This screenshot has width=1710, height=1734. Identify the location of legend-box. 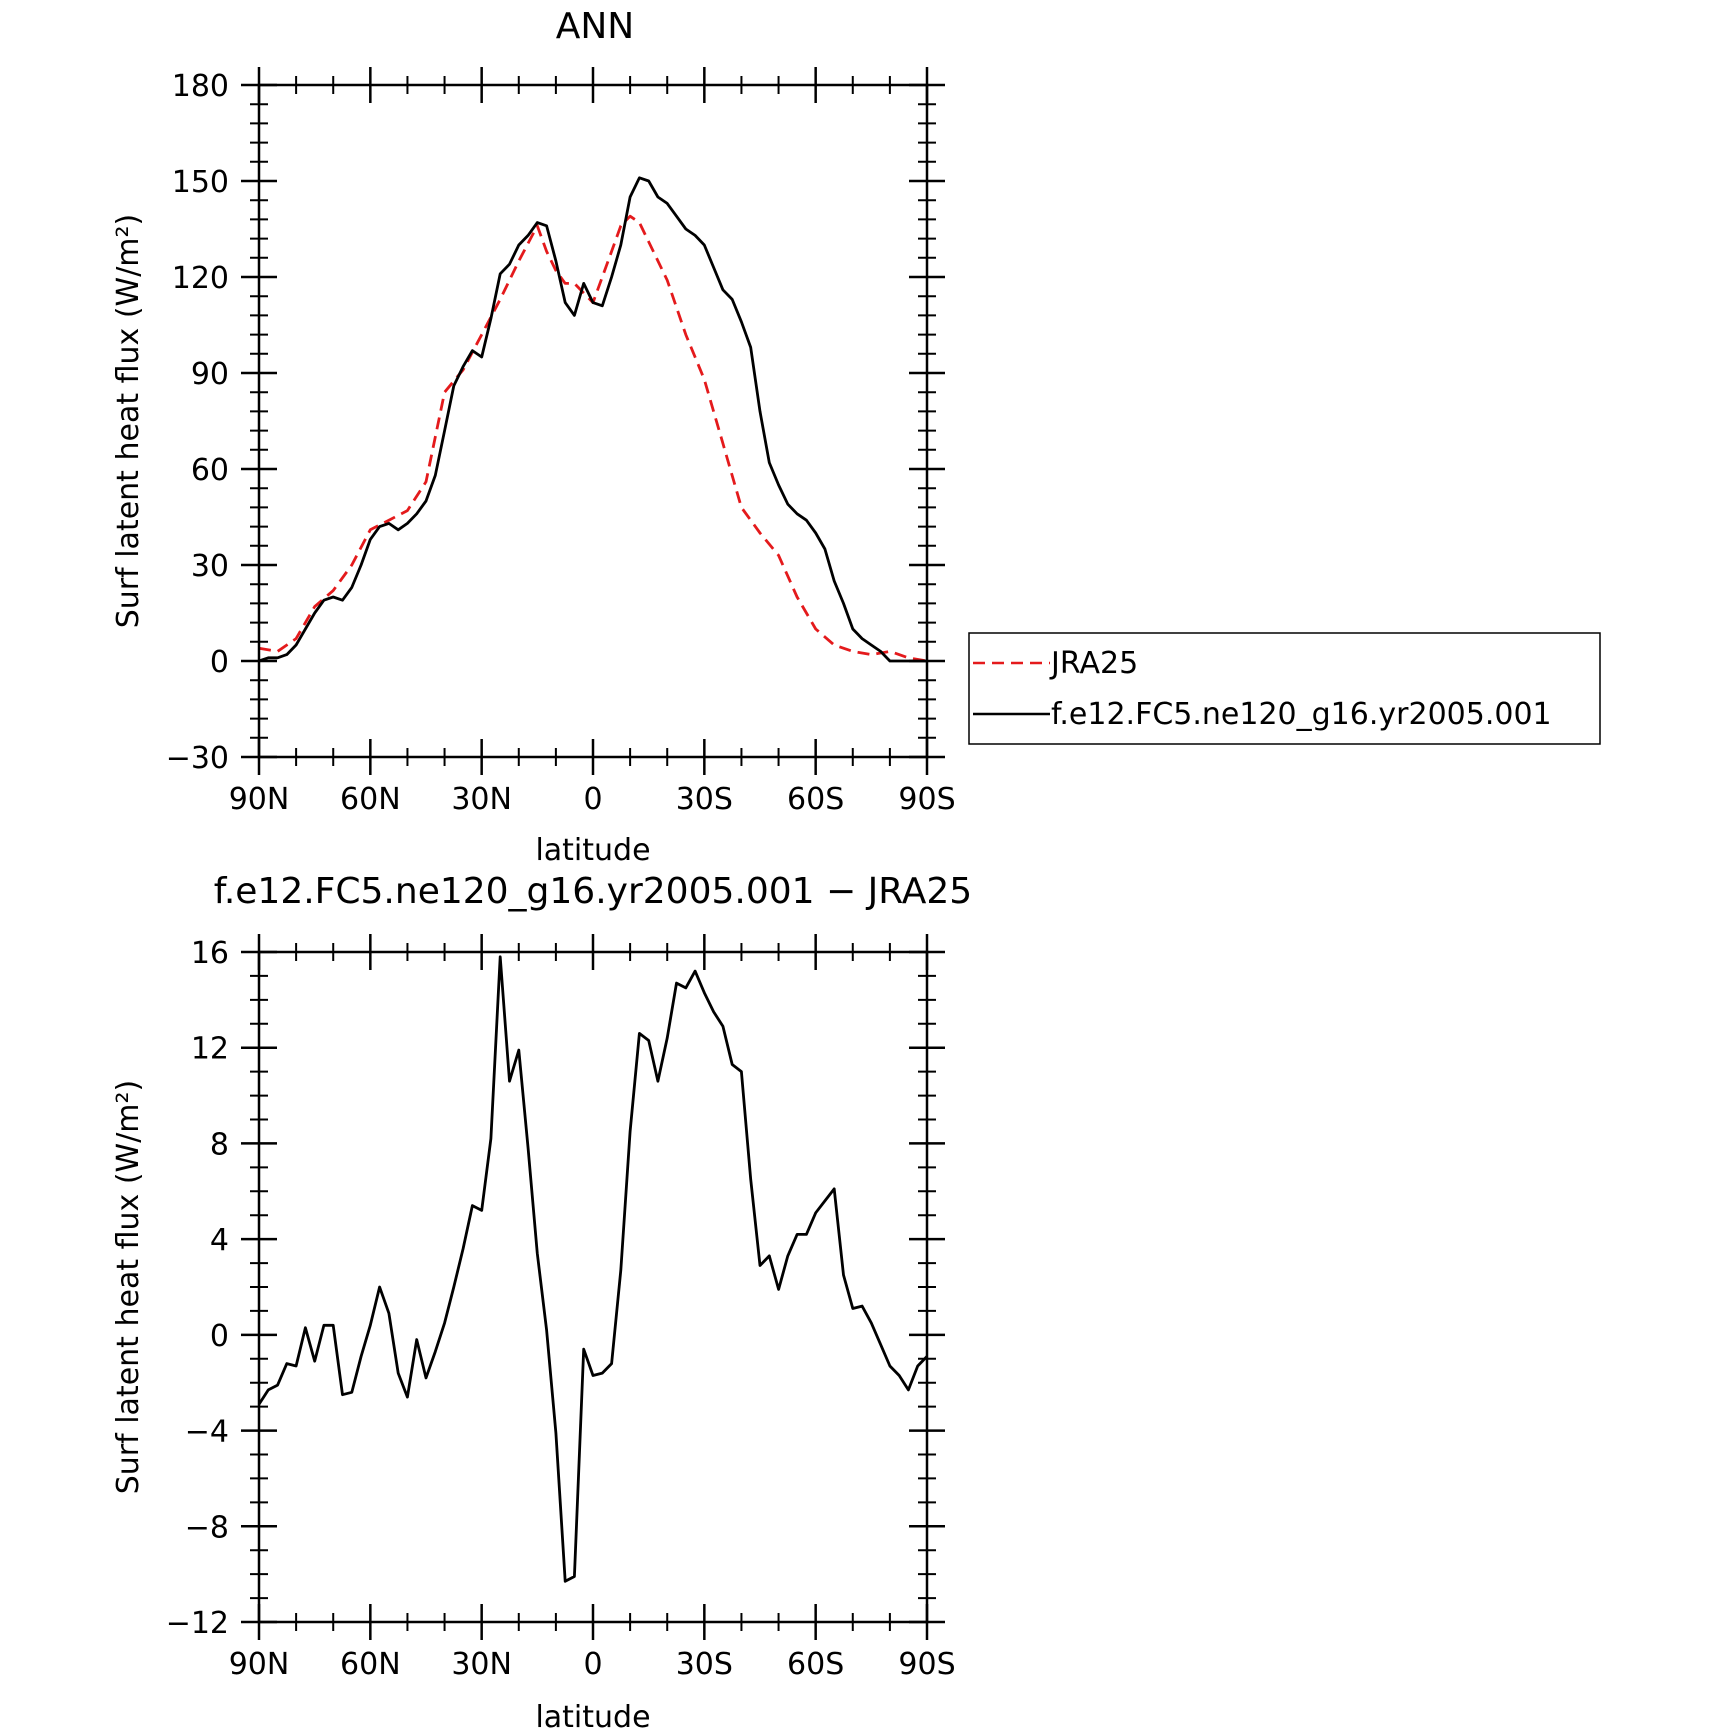
(1284, 688).